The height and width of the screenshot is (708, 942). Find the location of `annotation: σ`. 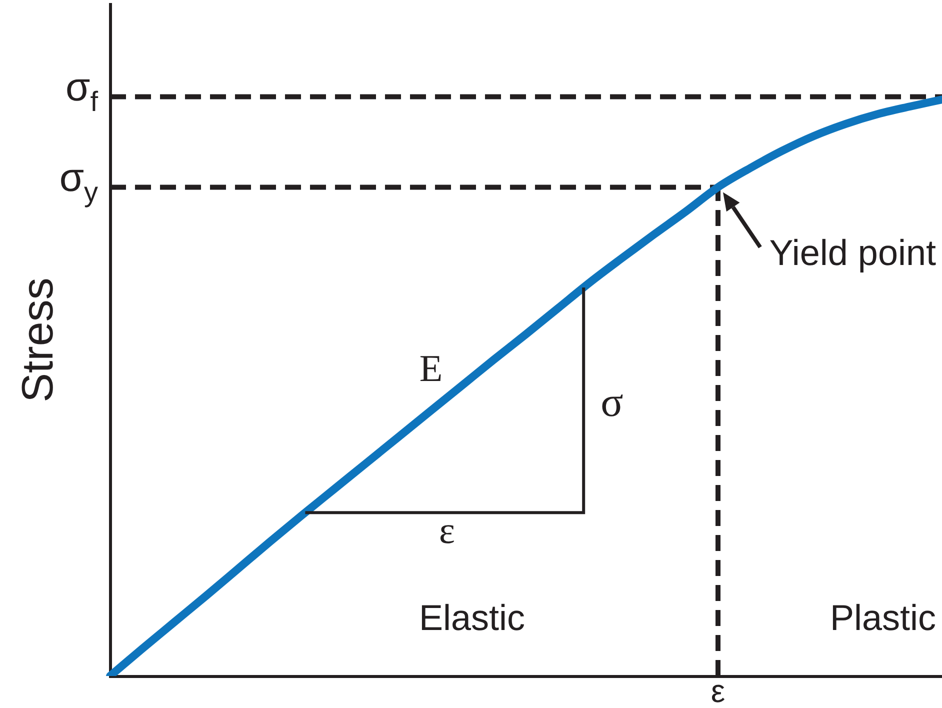

annotation: σ is located at coordinates (612, 403).